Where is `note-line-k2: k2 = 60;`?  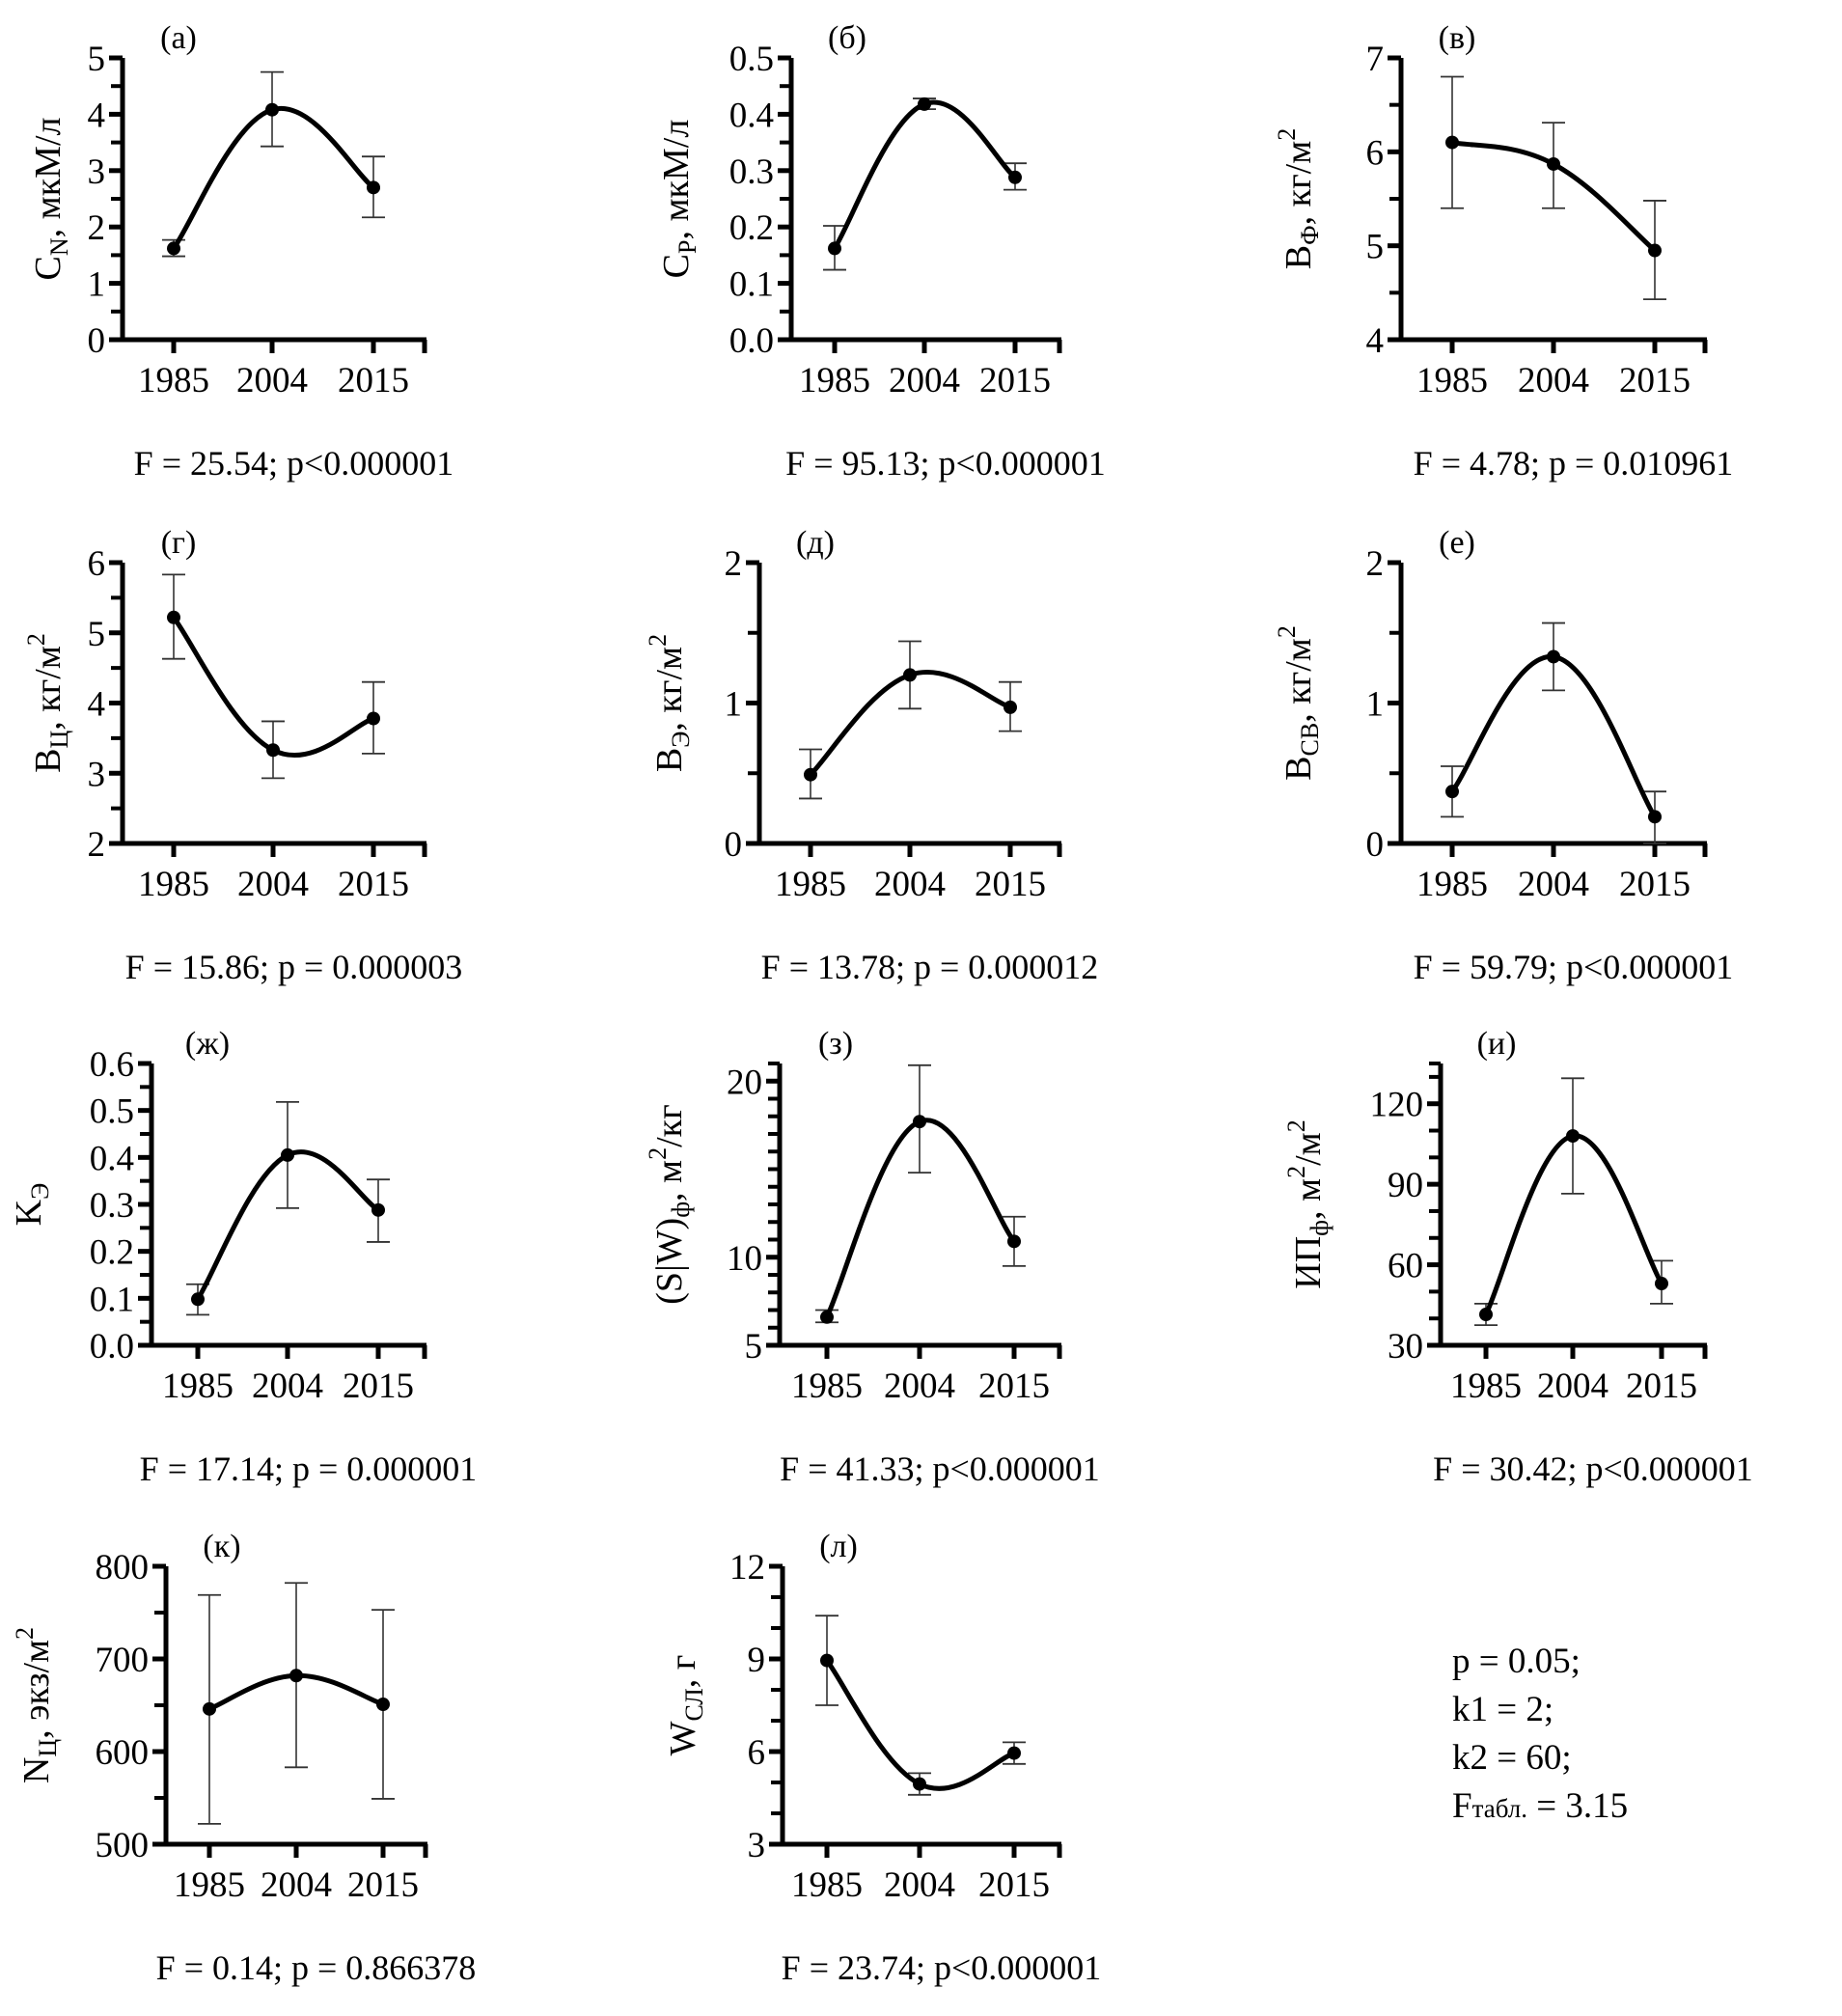
note-line-k2: k2 = 60; is located at coordinates (1512, 1758).